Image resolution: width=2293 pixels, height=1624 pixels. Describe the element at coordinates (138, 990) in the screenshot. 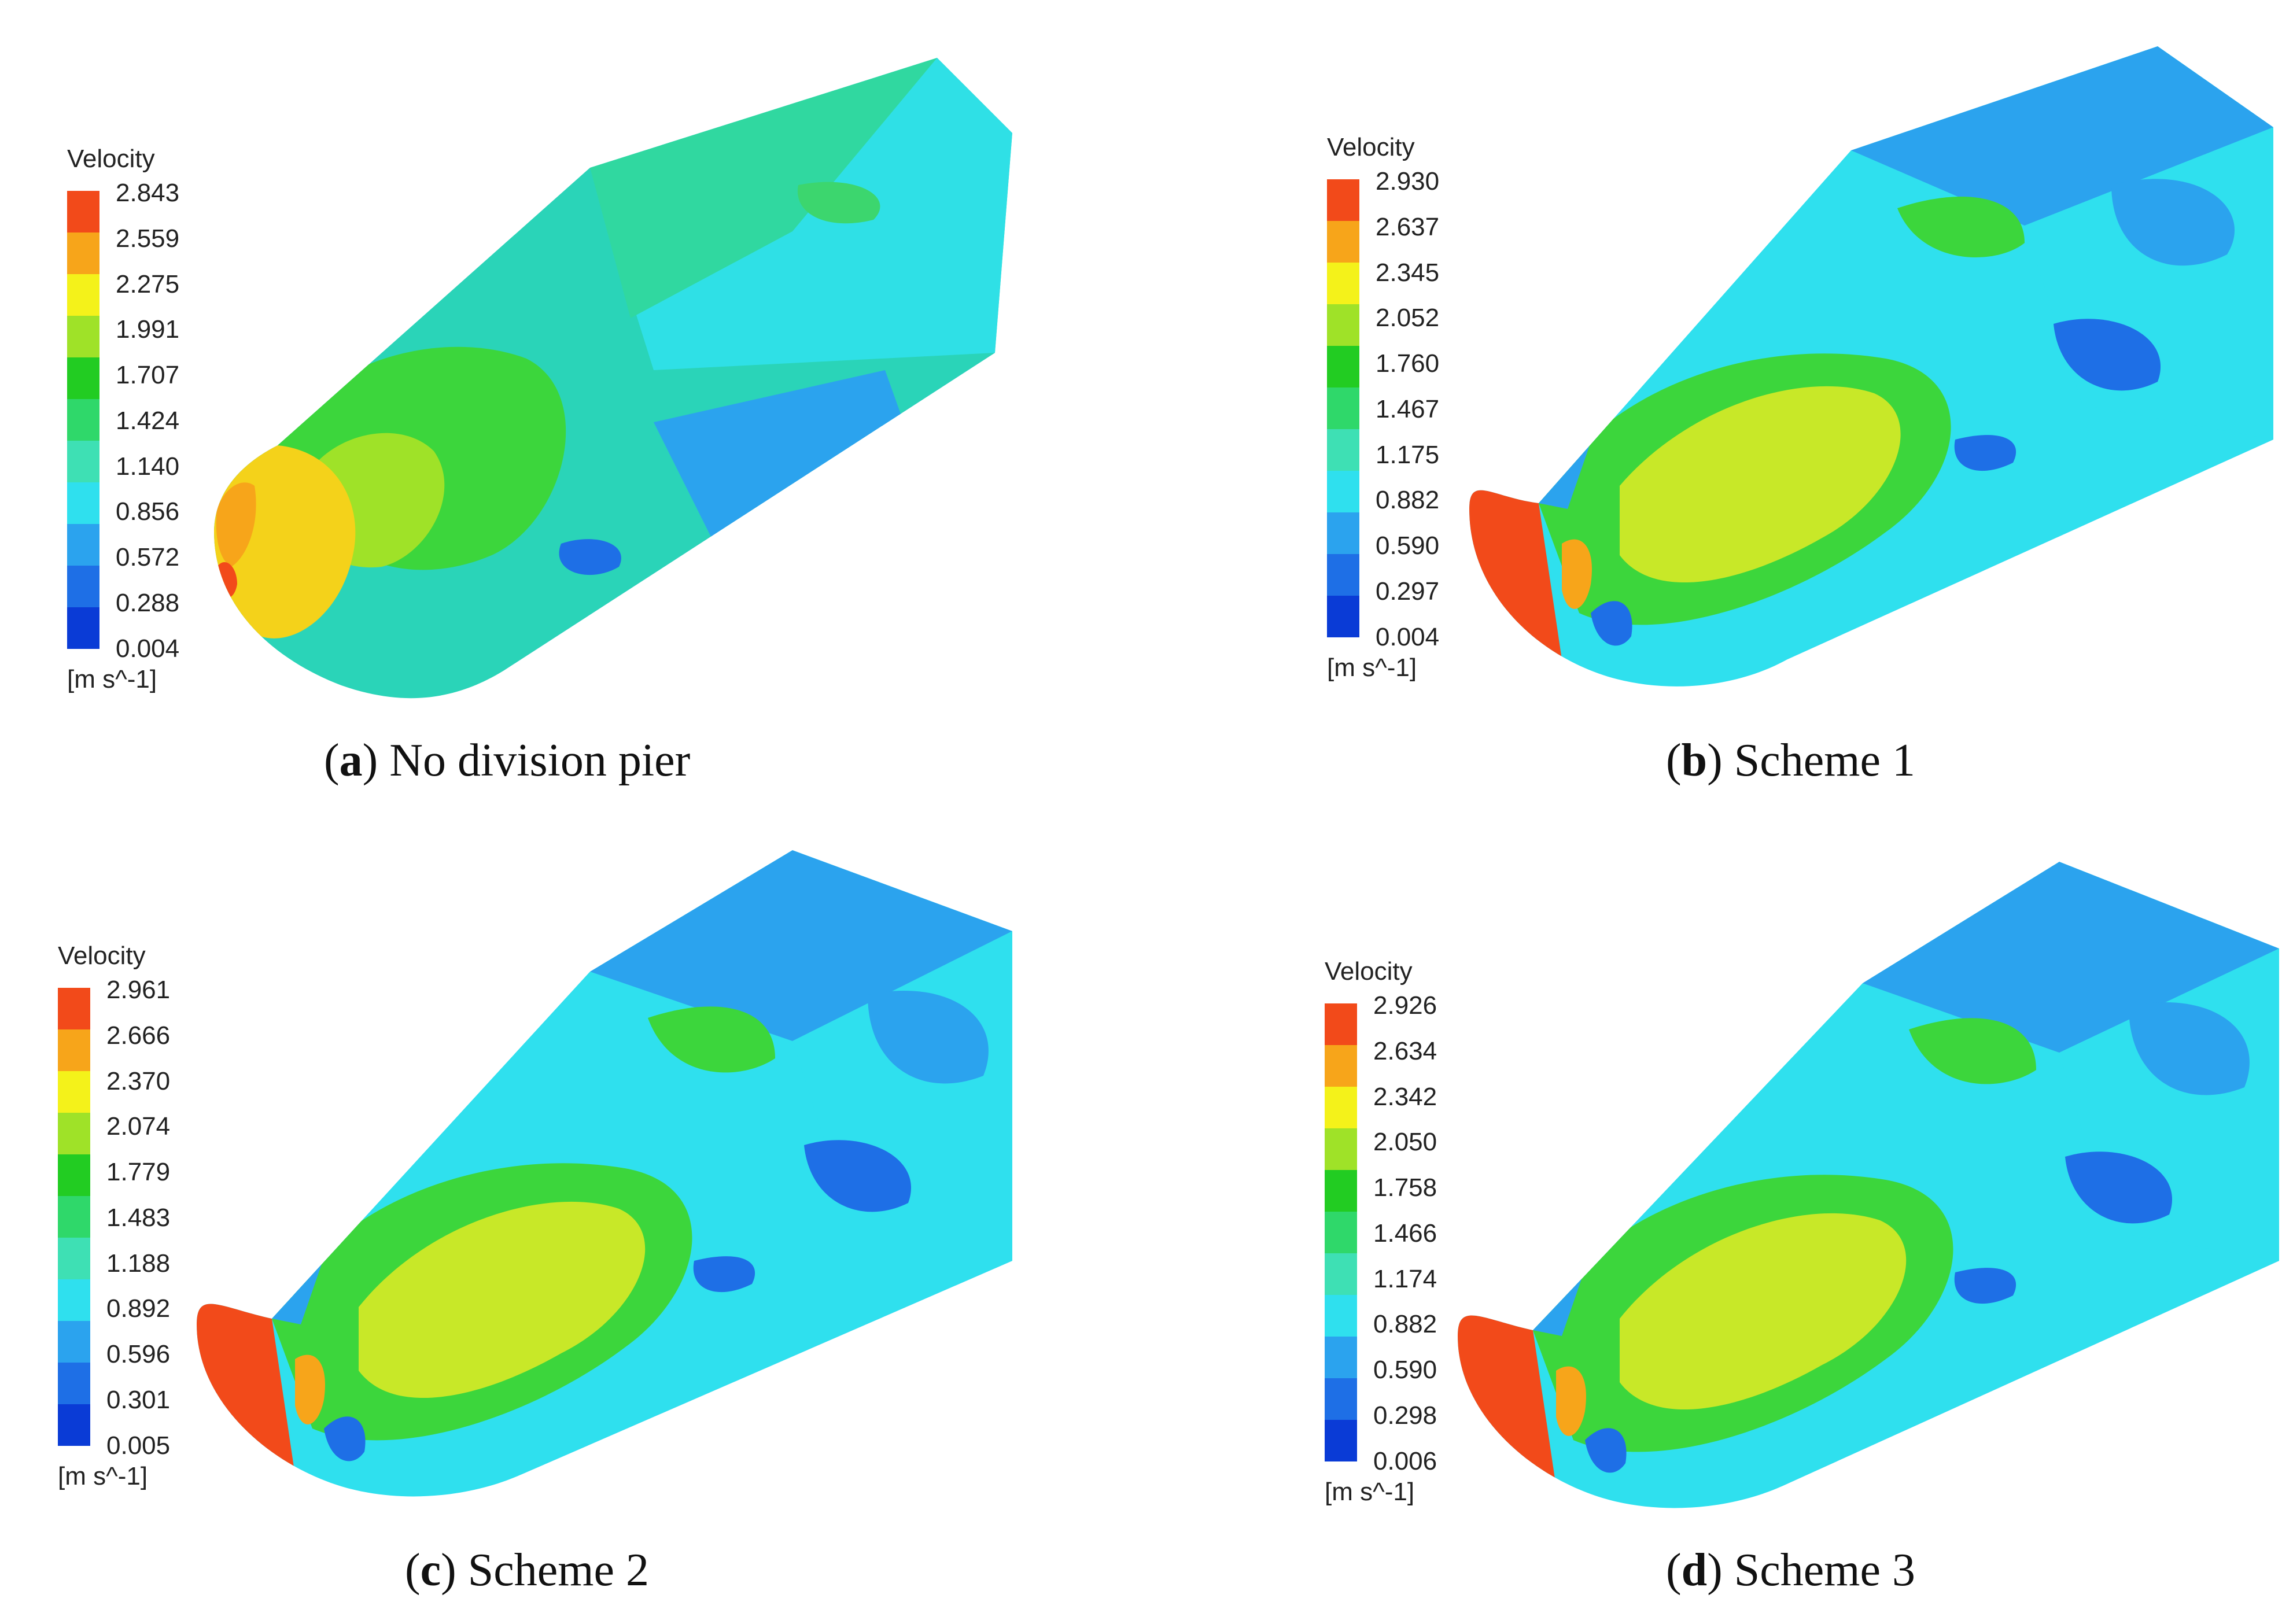

I see `legend-tick: 2.961` at that location.